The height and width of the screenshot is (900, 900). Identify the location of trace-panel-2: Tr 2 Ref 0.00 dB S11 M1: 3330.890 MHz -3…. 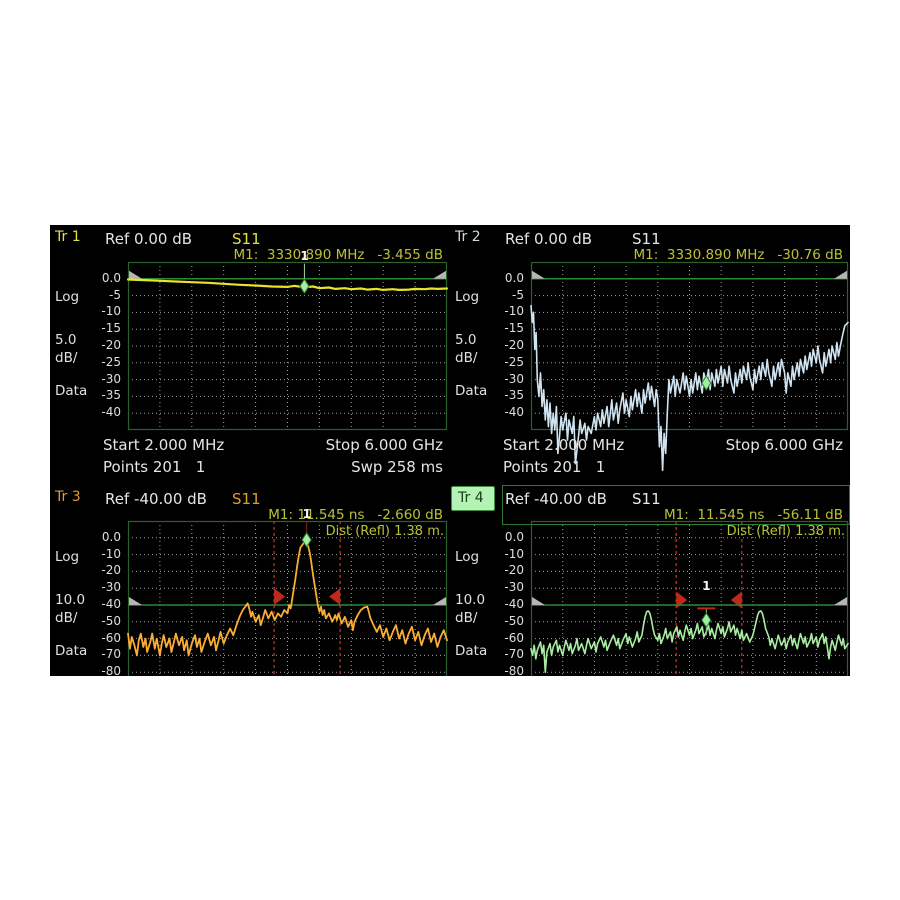
(650, 355).